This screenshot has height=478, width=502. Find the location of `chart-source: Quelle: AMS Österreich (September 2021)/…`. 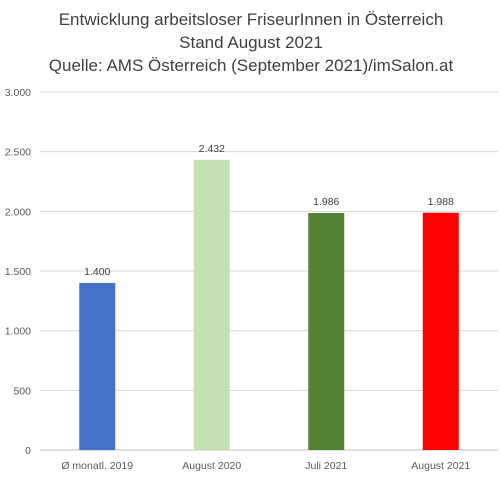

chart-source: Quelle: AMS Österreich (September 2021)/… is located at coordinates (251, 65).